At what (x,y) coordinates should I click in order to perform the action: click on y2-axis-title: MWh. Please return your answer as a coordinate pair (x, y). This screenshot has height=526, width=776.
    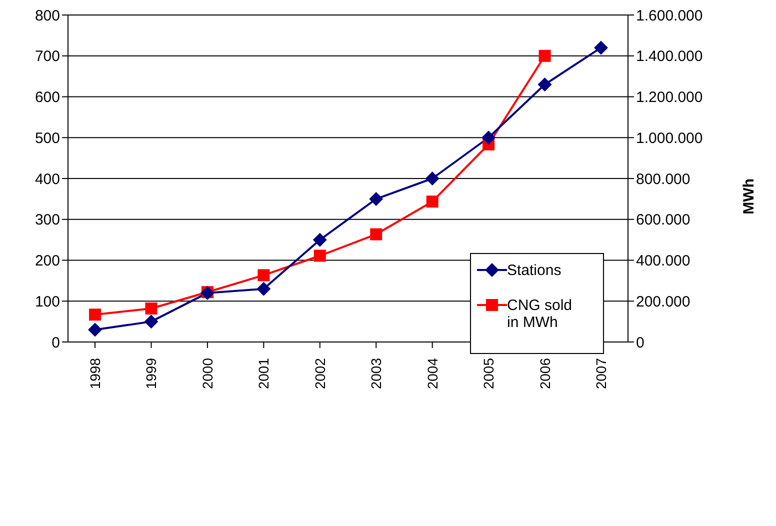
    Looking at the image, I should click on (749, 196).